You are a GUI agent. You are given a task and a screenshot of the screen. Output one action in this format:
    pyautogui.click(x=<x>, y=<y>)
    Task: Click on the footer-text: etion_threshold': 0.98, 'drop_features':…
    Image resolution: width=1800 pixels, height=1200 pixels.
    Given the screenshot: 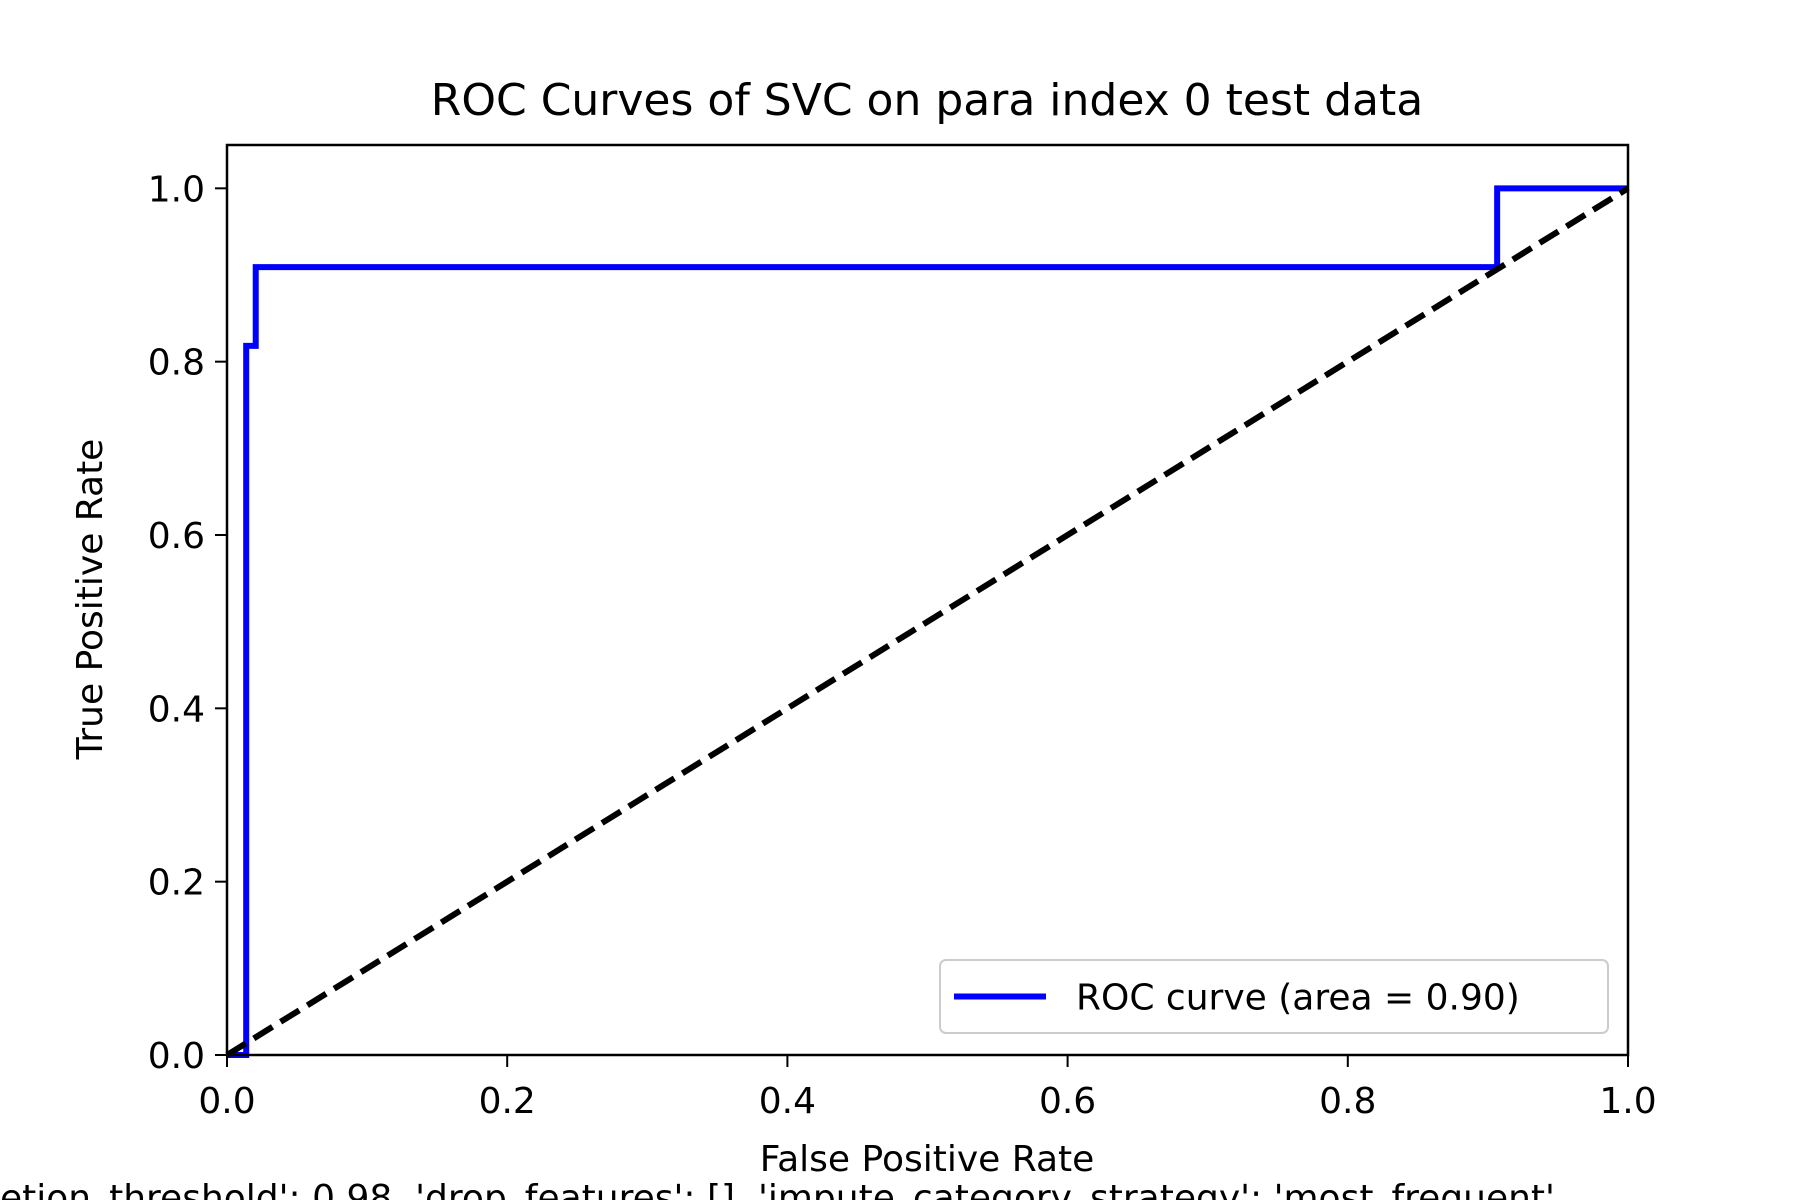 What is the action you would take?
    pyautogui.click(x=777, y=1189)
    